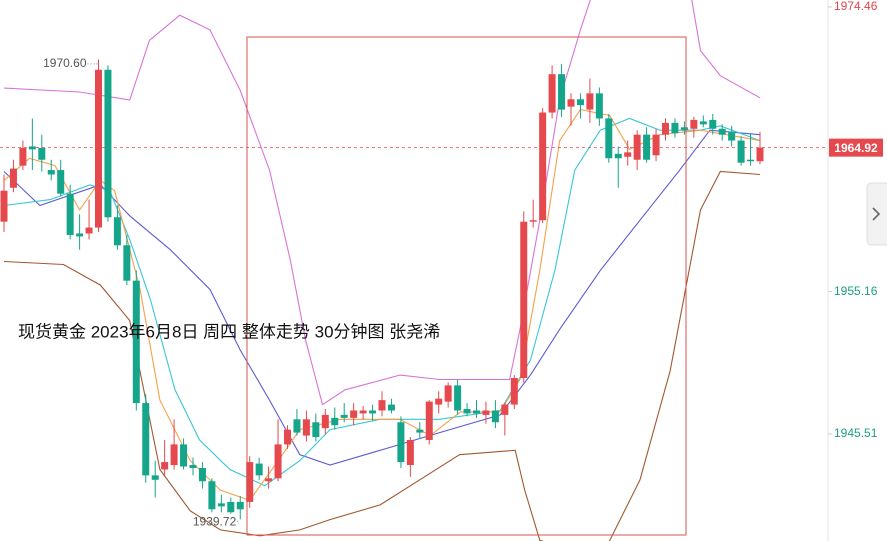  I want to click on last-price-tag, so click(856, 147).